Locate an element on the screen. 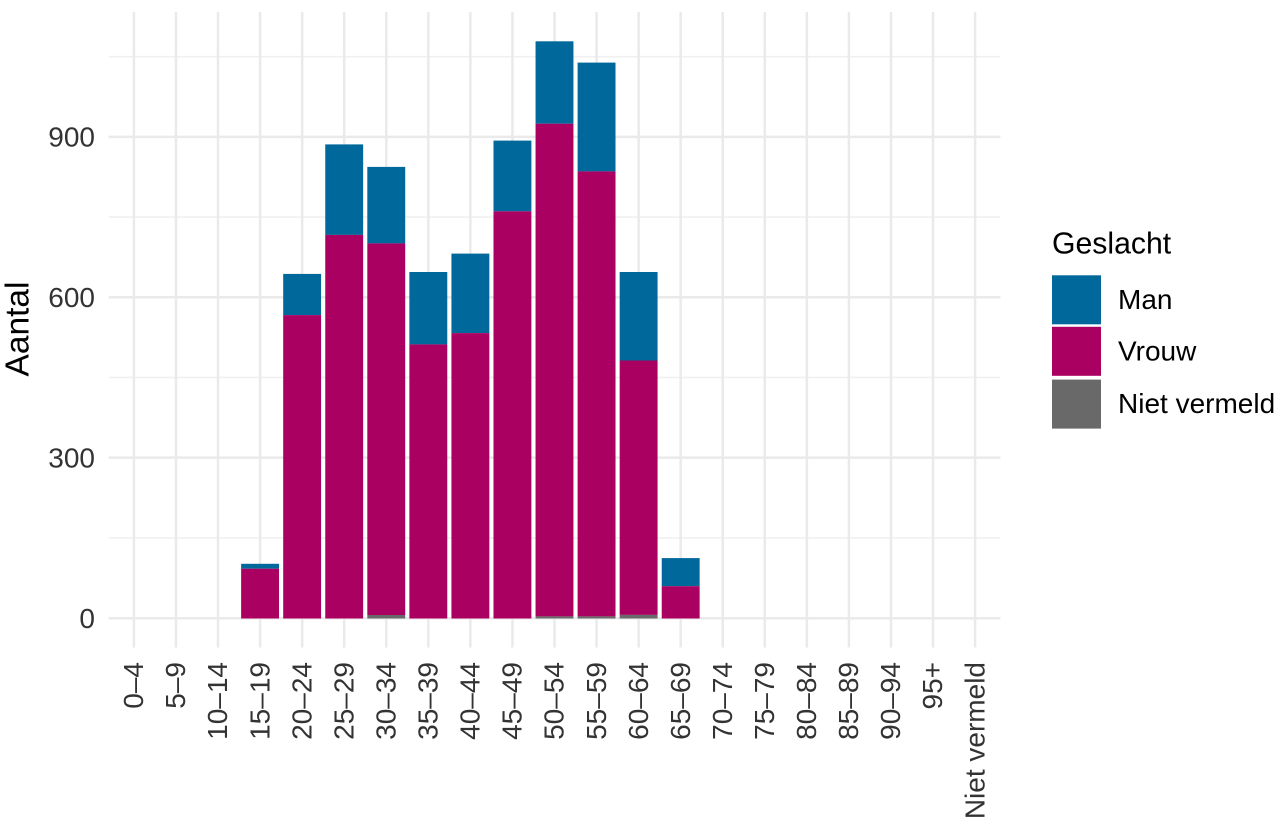 This screenshot has width=1280, height=832. svg-text: 30–34 is located at coordinates (385, 701).